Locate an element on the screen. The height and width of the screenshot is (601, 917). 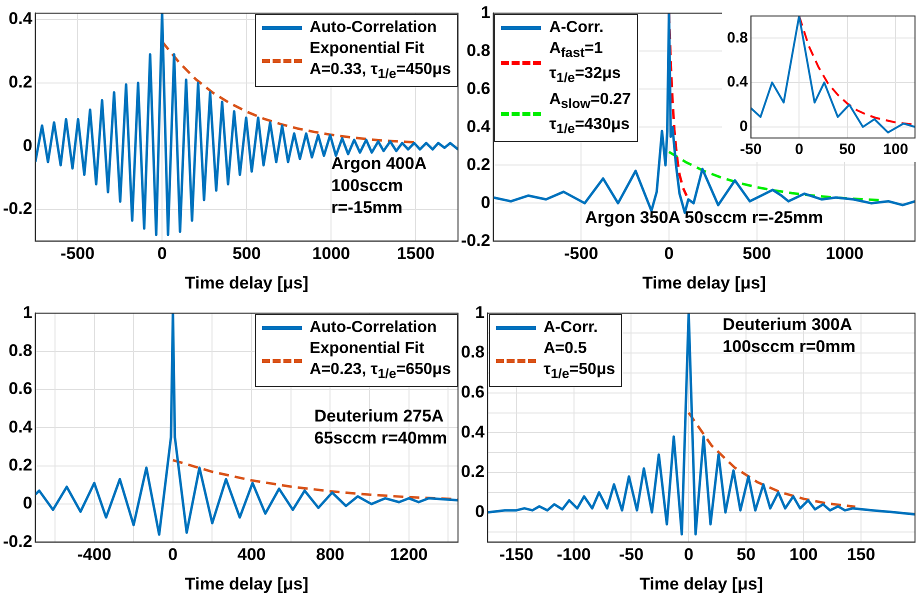
x-tick-label: -150 is located at coordinates (516, 554).